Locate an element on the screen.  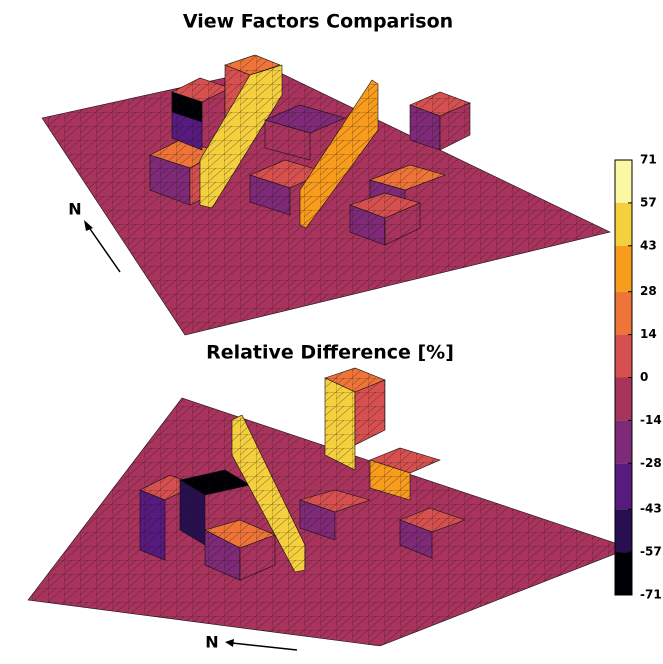
colorbar-tick-label: 14 is located at coordinates (648, 334).